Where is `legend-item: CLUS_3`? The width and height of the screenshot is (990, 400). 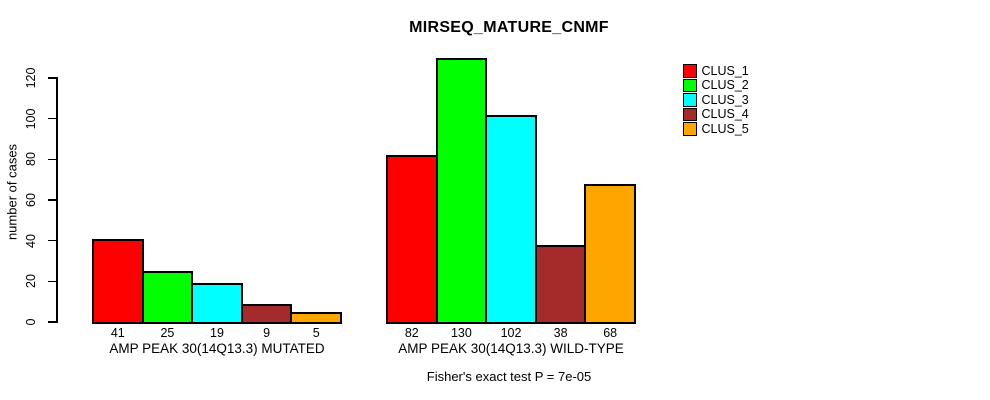 legend-item: CLUS_3 is located at coordinates (716, 100).